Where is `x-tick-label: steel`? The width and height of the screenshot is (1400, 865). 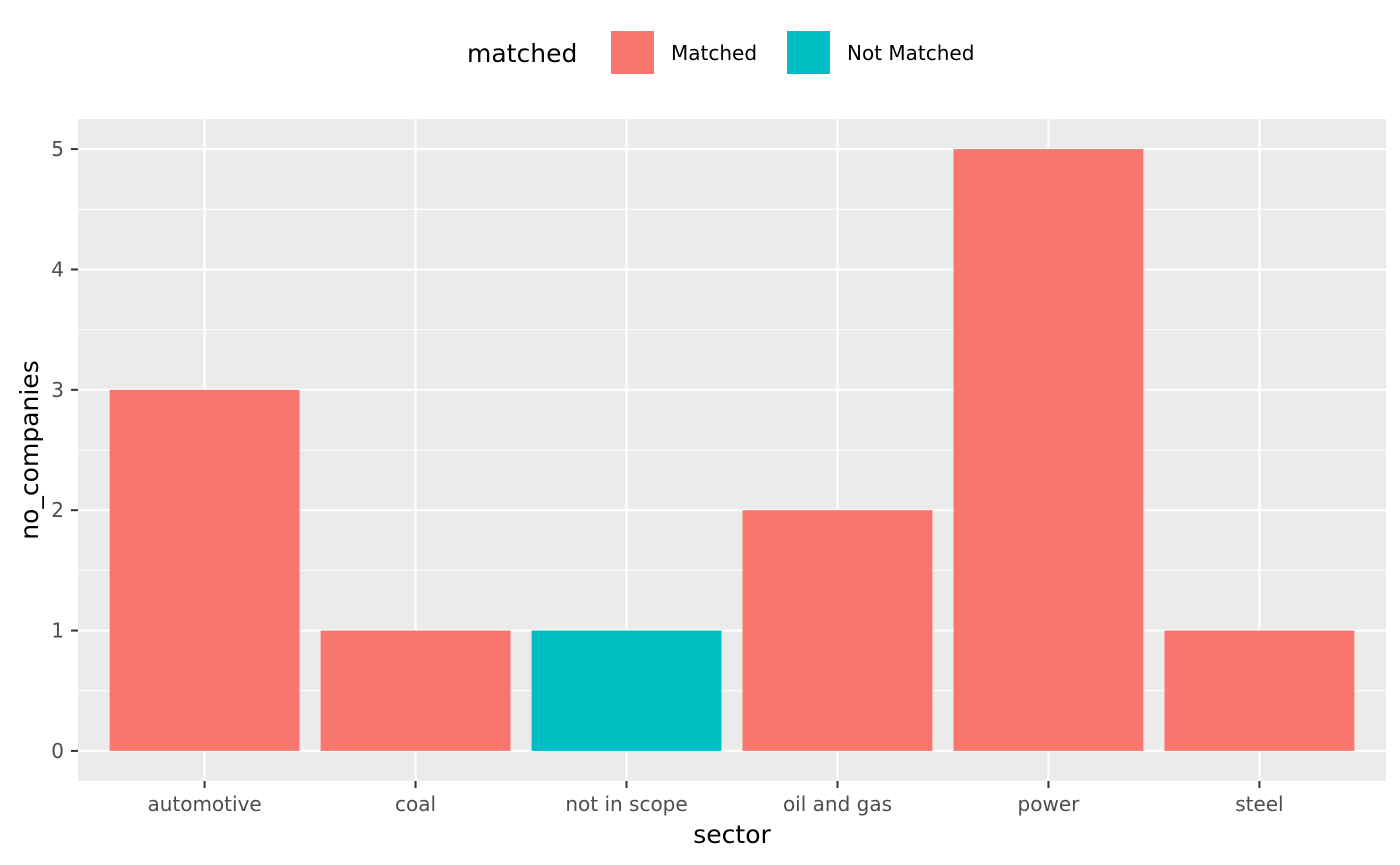
x-tick-label: steel is located at coordinates (1259, 804).